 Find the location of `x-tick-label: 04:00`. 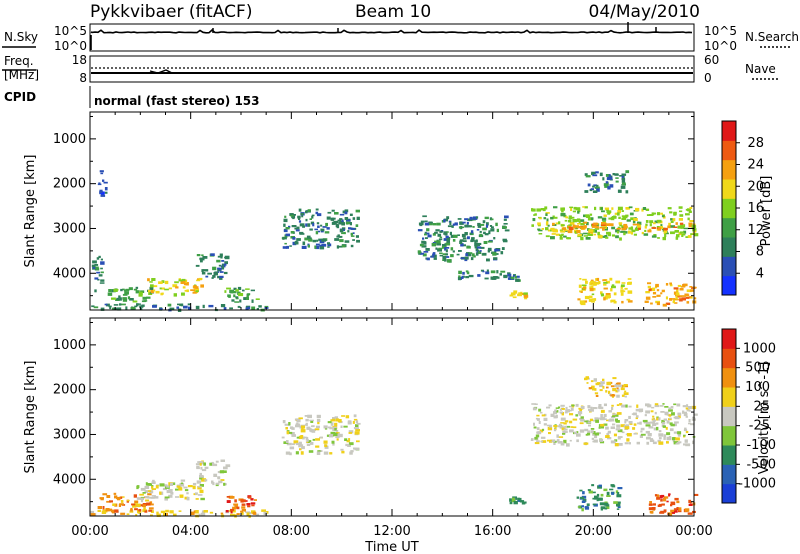

x-tick-label: 04:00 is located at coordinates (190, 531).